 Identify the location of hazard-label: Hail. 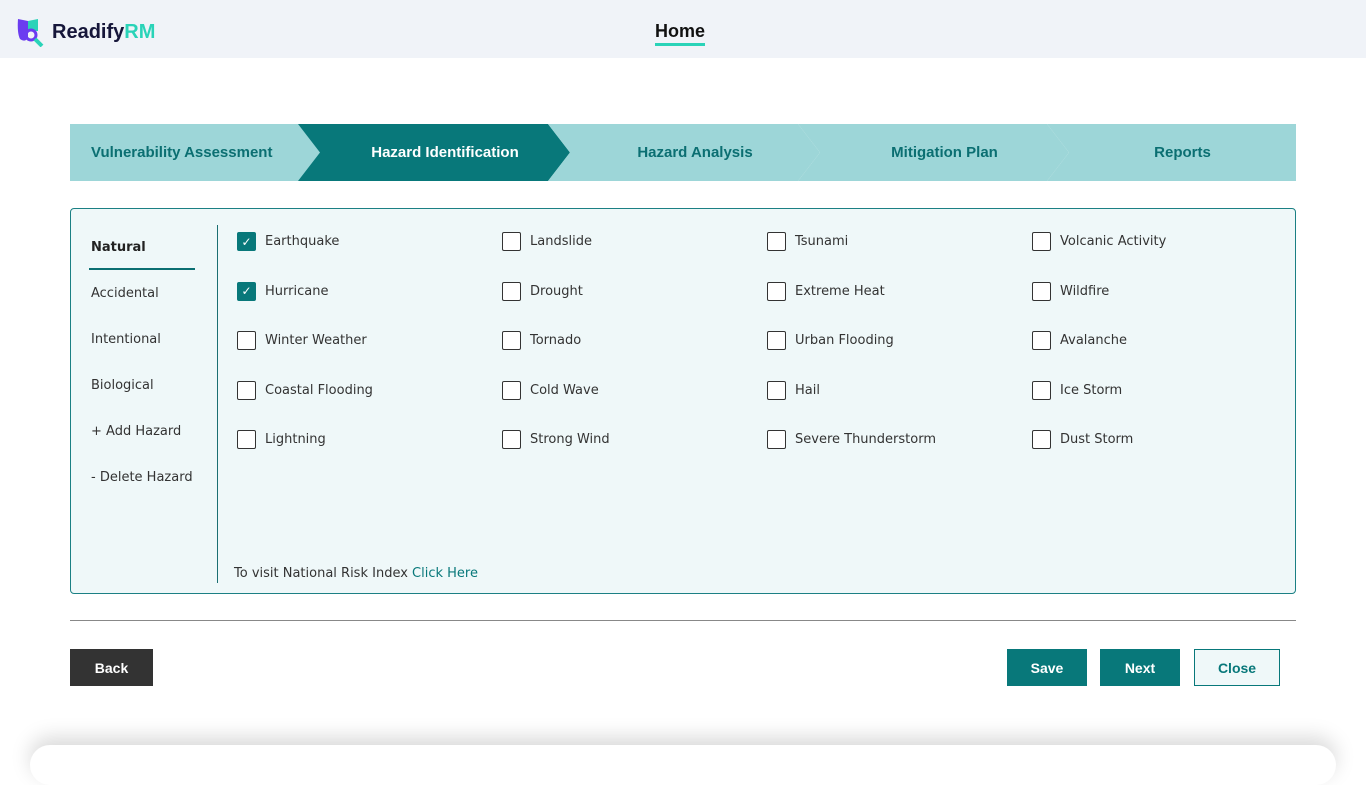
(807, 390).